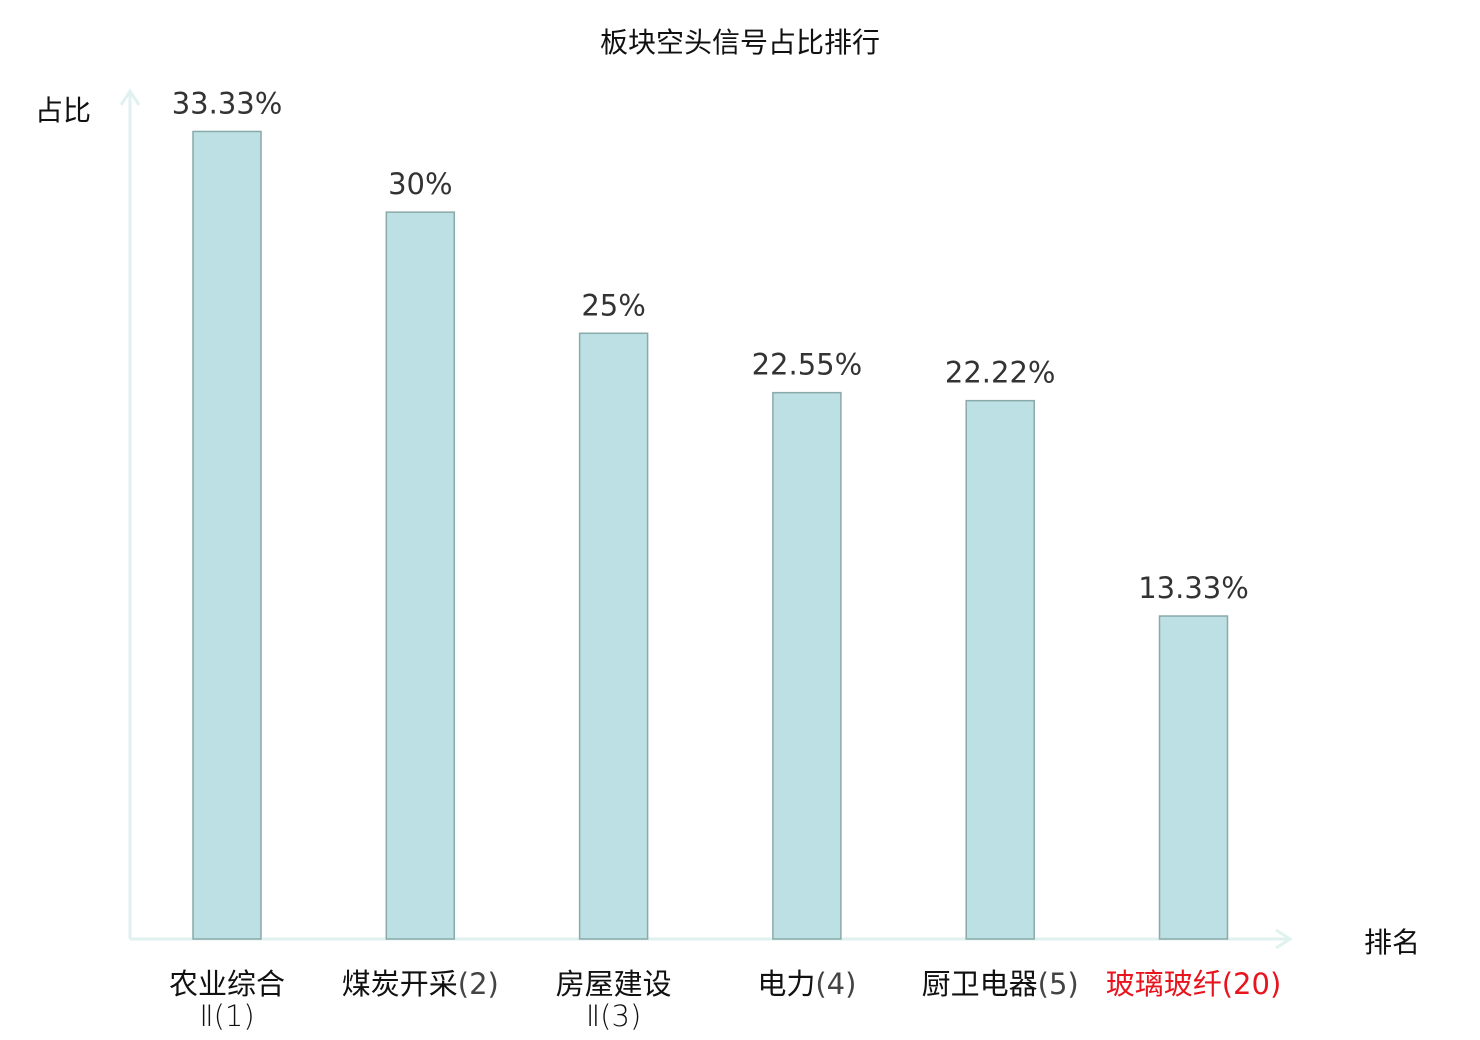  I want to click on x-tick-label-suffix: Ⅱ(1), so click(226, 1016).